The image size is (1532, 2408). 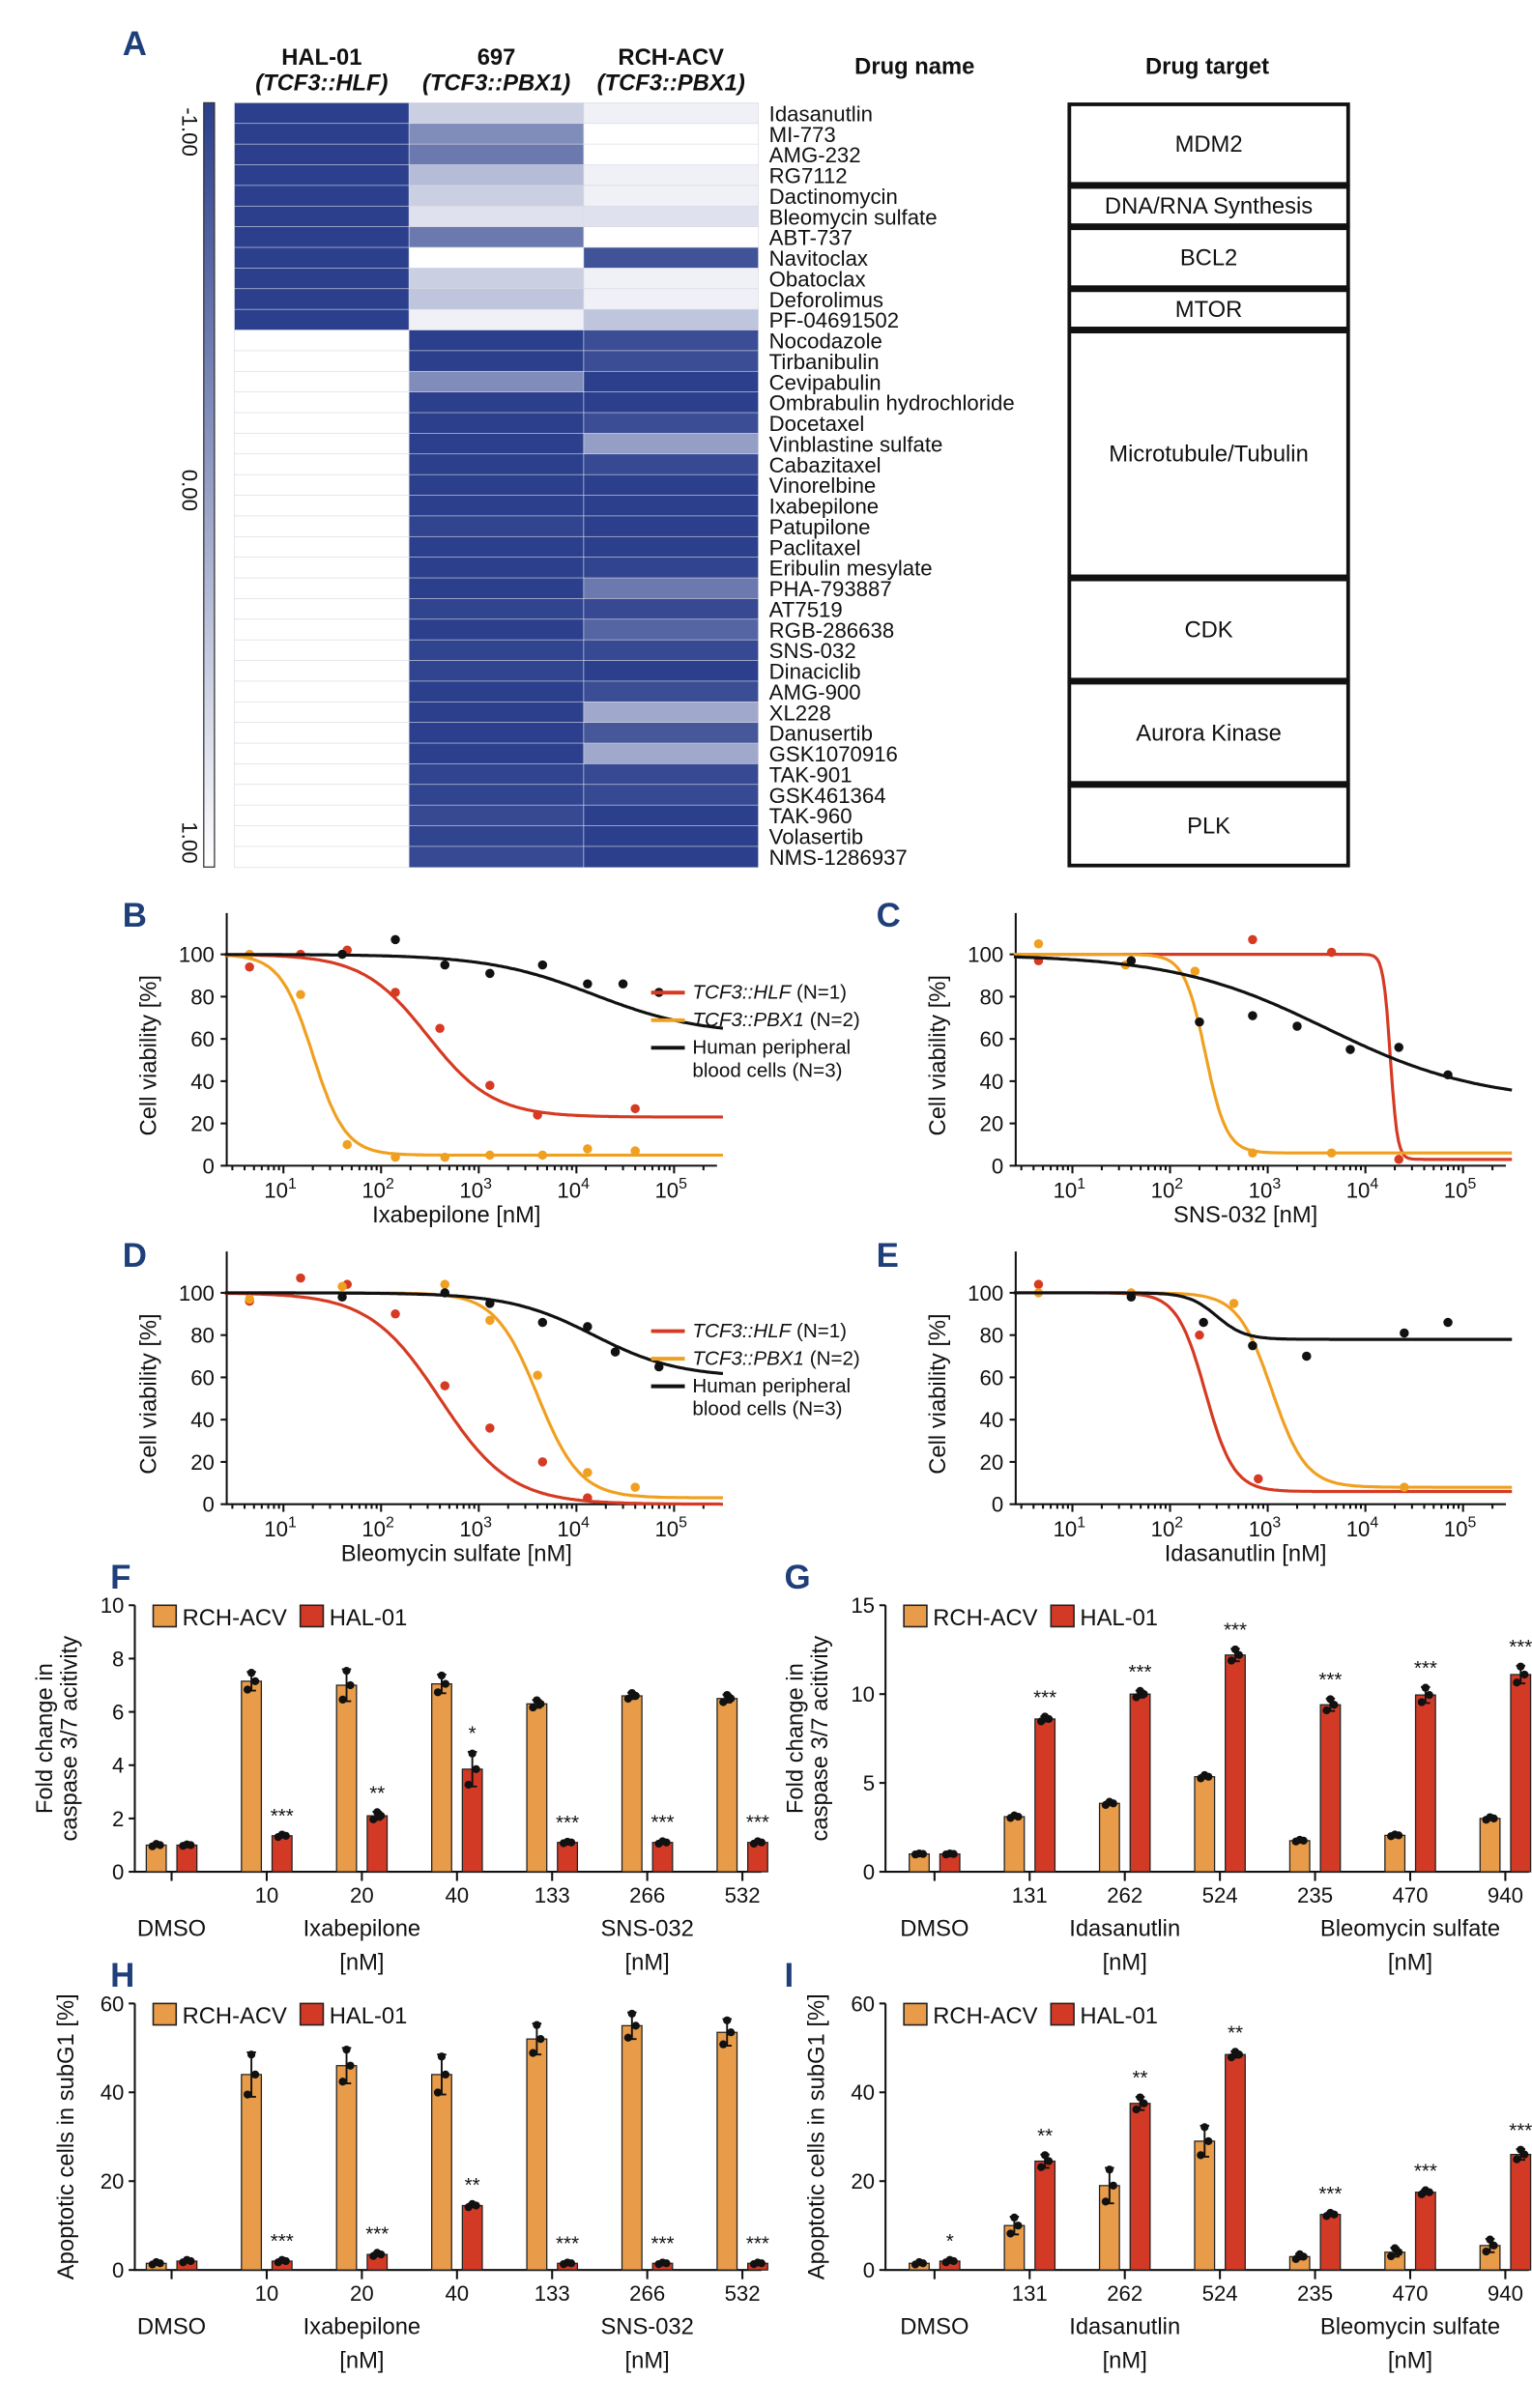 What do you see at coordinates (743, 1895) in the screenshot?
I see `x-tick-label: 532` at bounding box center [743, 1895].